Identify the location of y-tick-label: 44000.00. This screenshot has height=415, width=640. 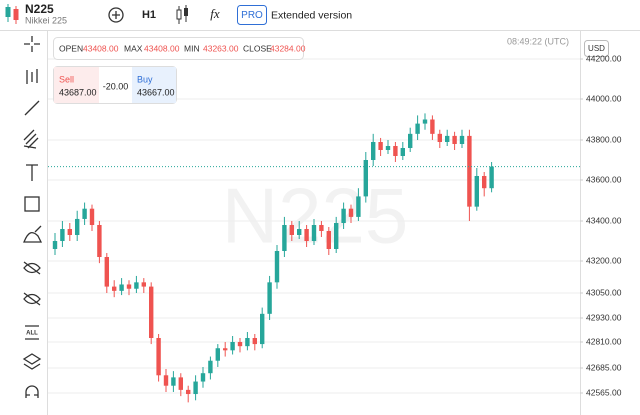
(604, 98).